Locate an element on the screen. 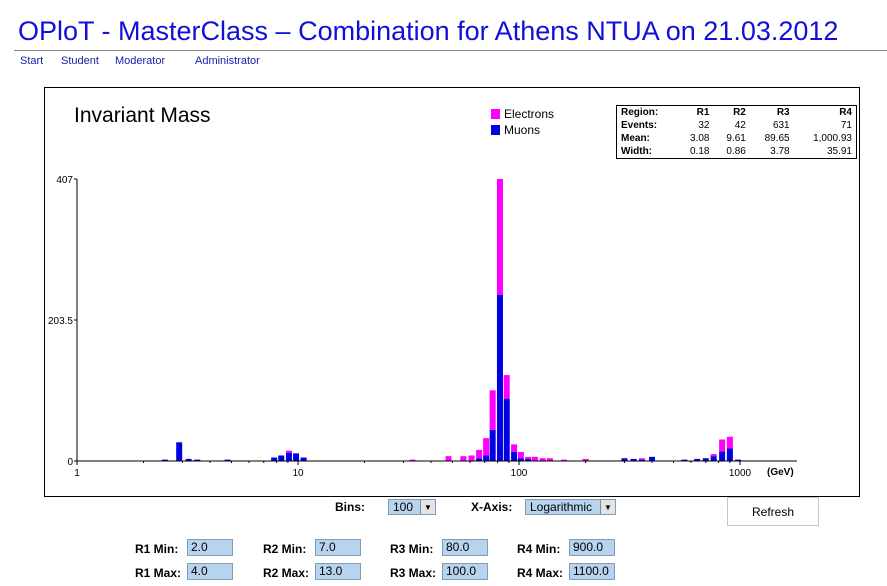 The image size is (887, 586). stats-row-width: Width: 0.18 0.86 3.78 35.91 is located at coordinates (737, 152).